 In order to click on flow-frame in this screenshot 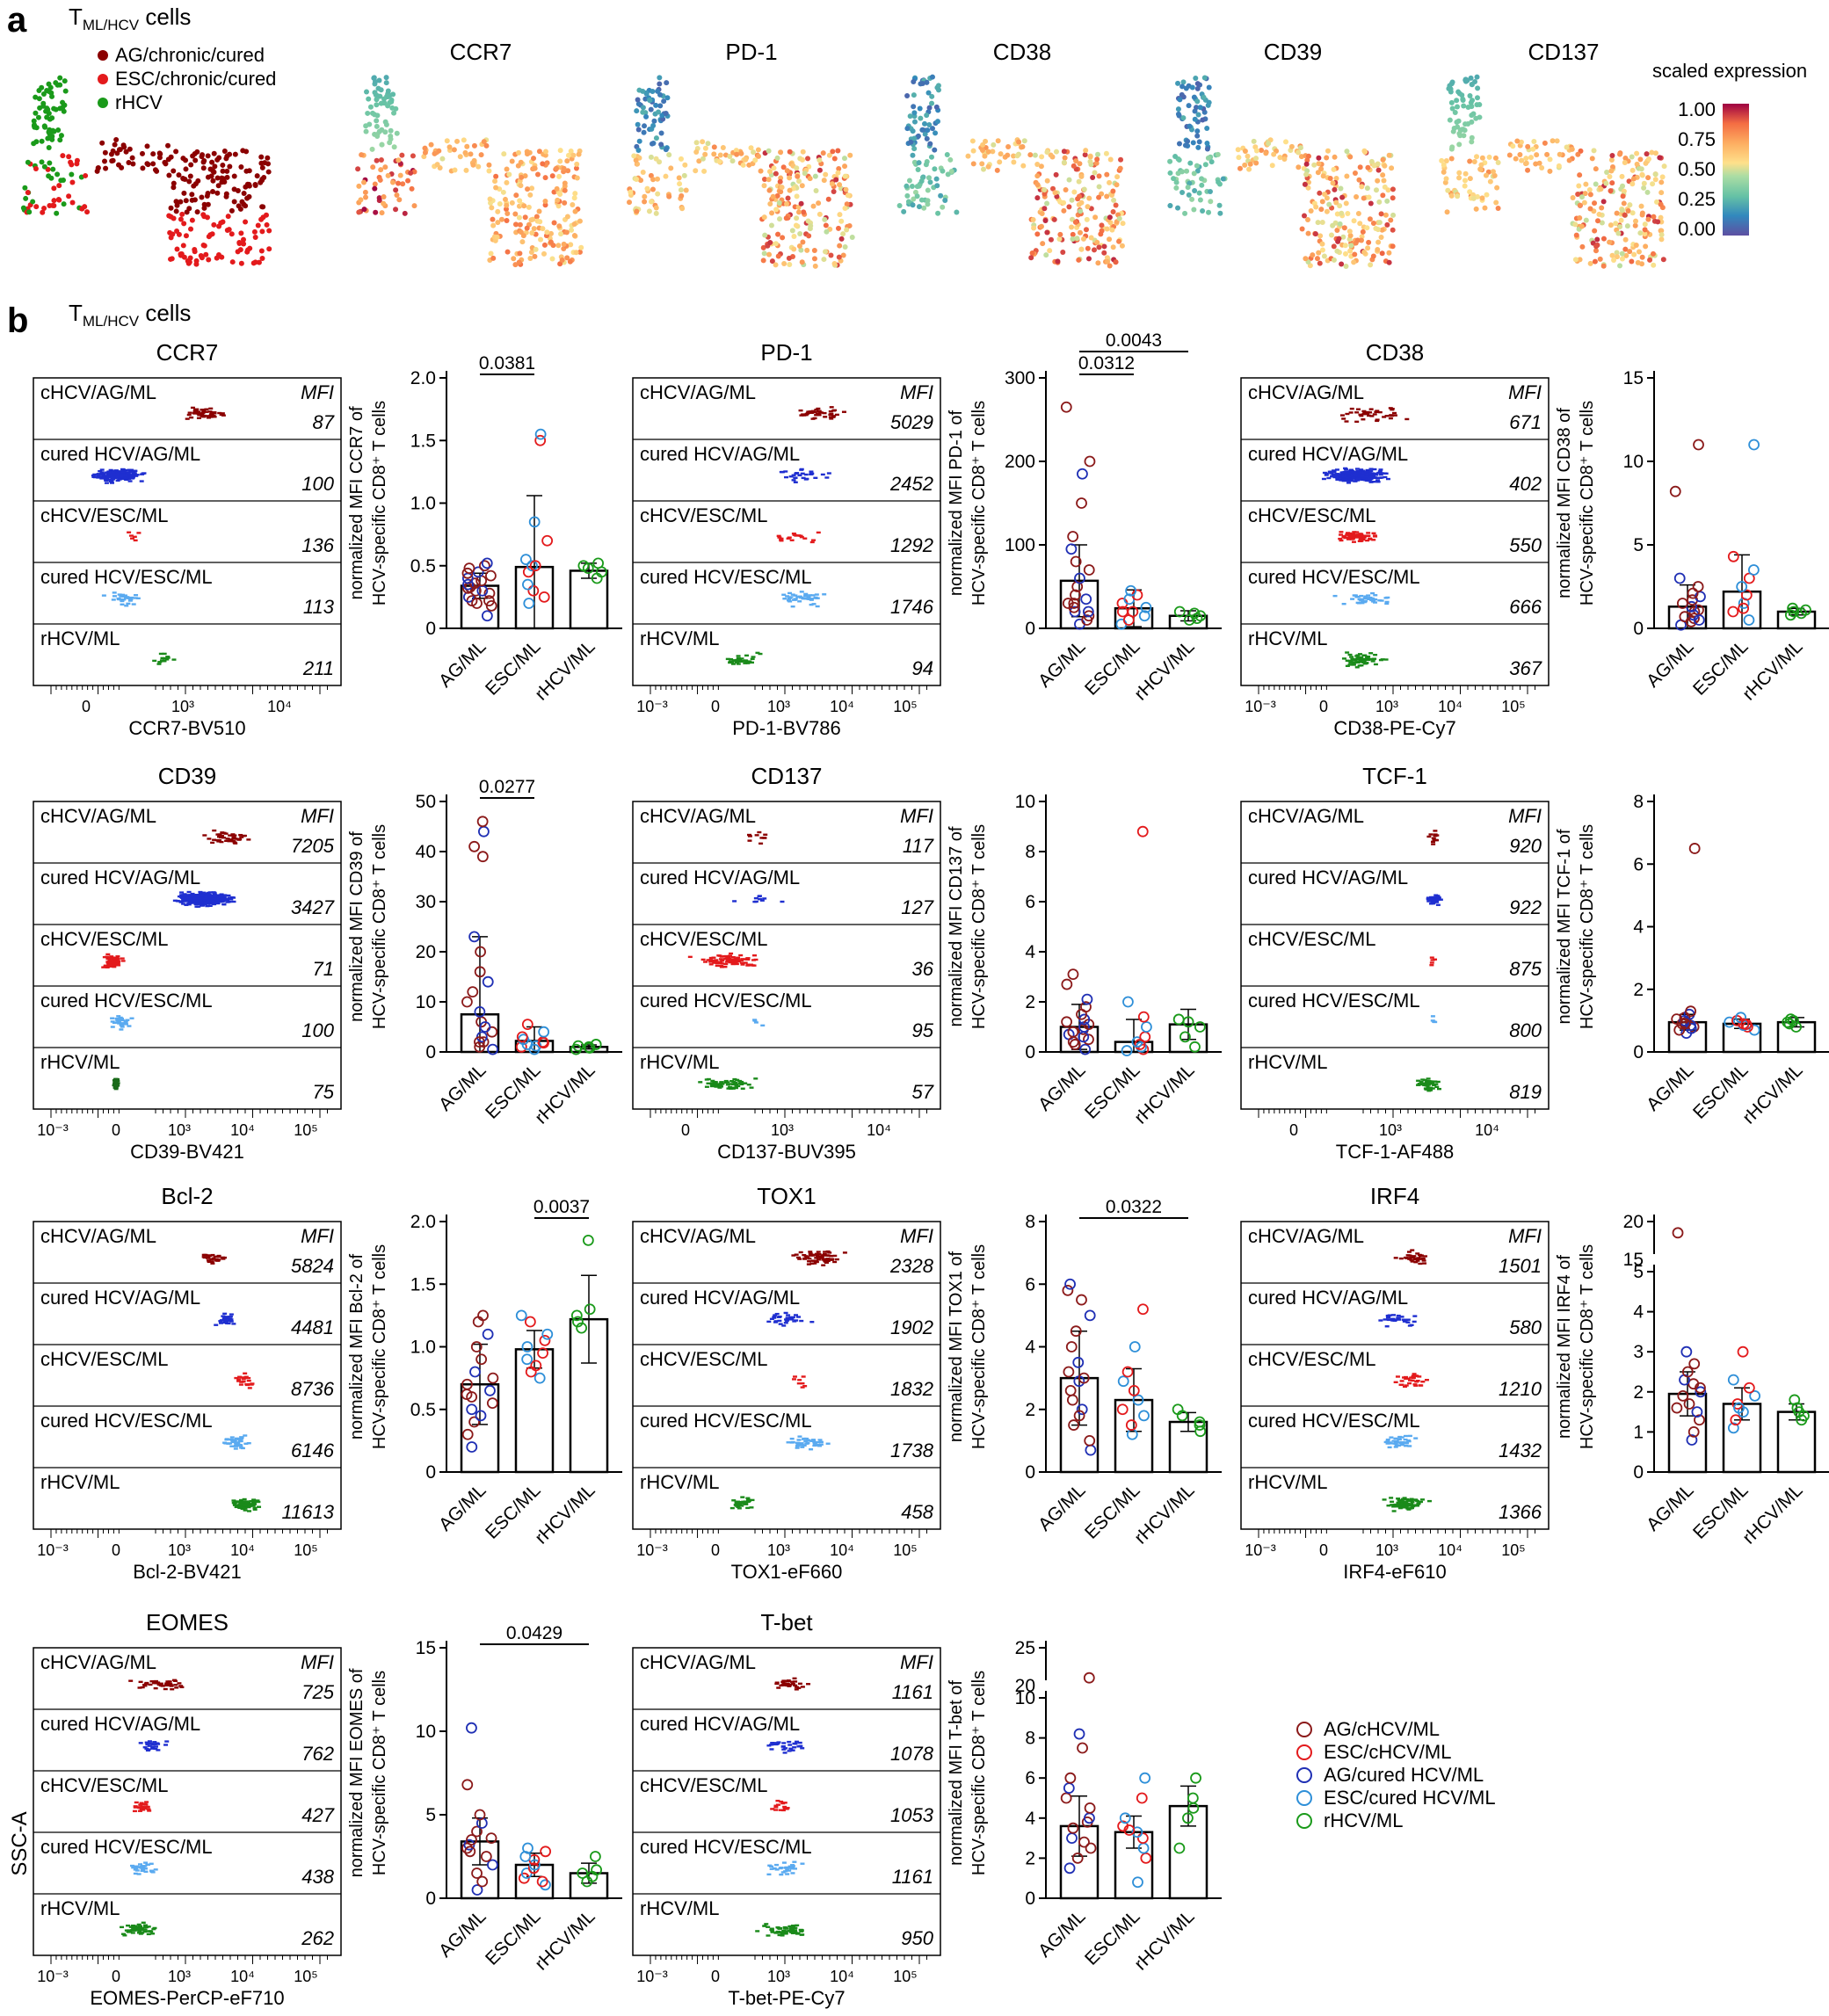, I will do `click(187, 1375)`.